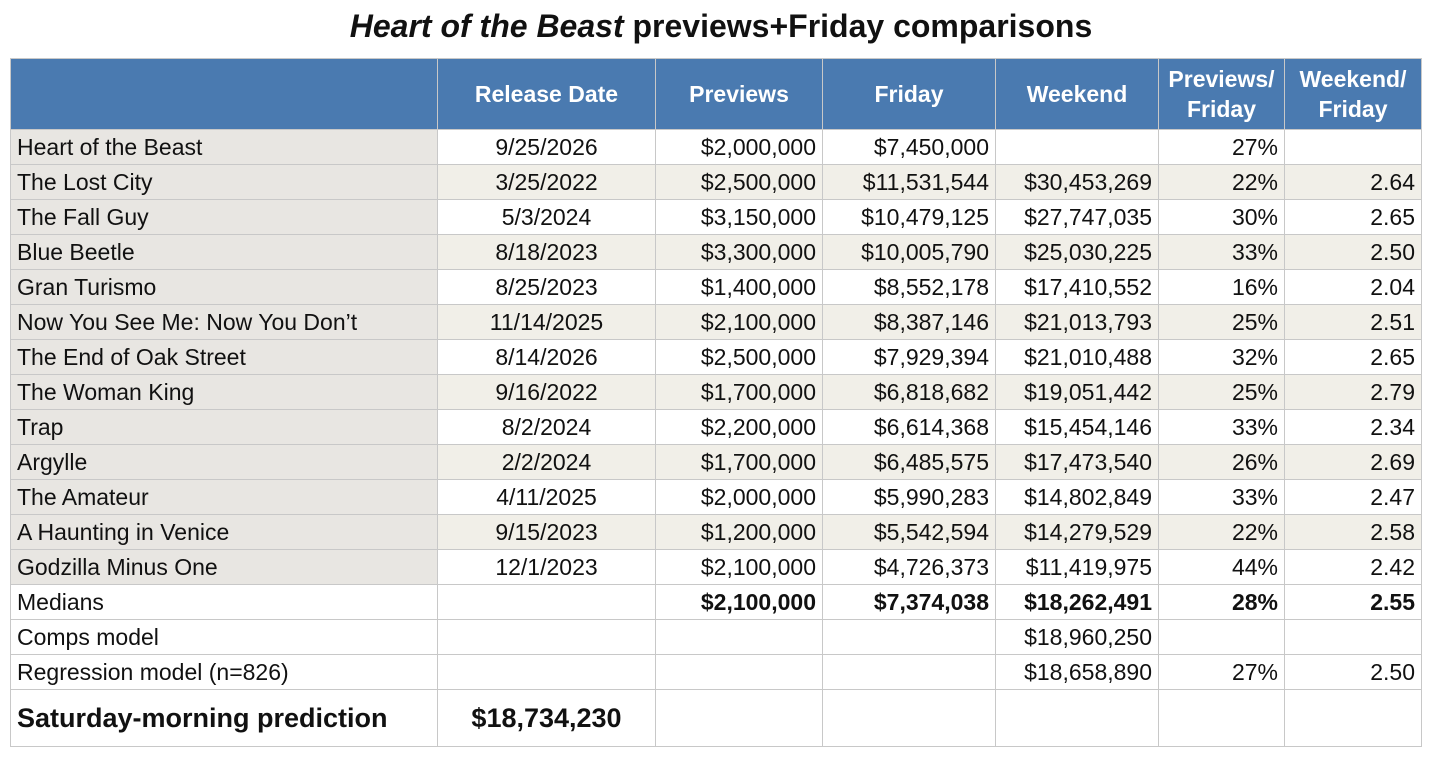 The image size is (1442, 762). Describe the element at coordinates (909, 427) in the screenshot. I see `cell-friday: $6,614,368` at that location.